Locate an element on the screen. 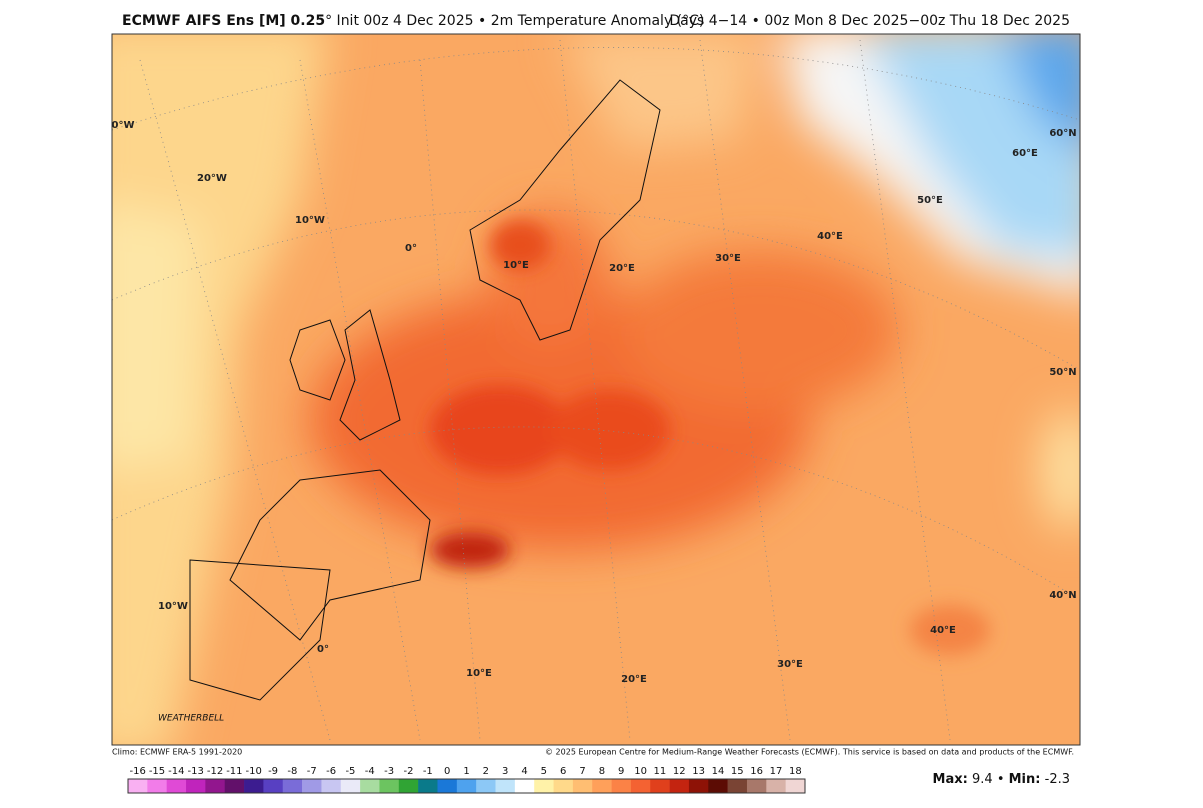 The height and width of the screenshot is (808, 1203). map-label: 40°N is located at coordinates (1062, 595).